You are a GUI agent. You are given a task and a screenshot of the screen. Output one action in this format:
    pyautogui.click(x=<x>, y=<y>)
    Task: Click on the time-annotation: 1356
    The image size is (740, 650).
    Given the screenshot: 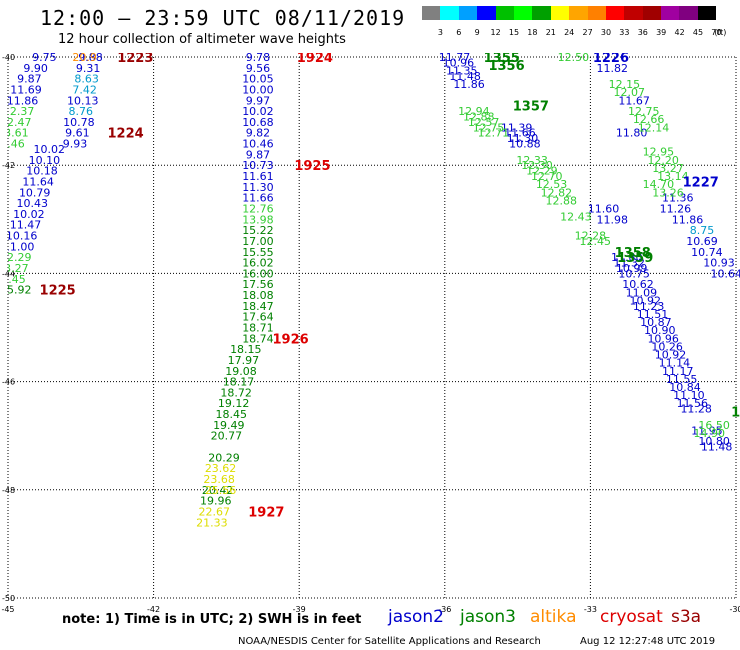 What is the action you would take?
    pyautogui.click(x=506, y=66)
    